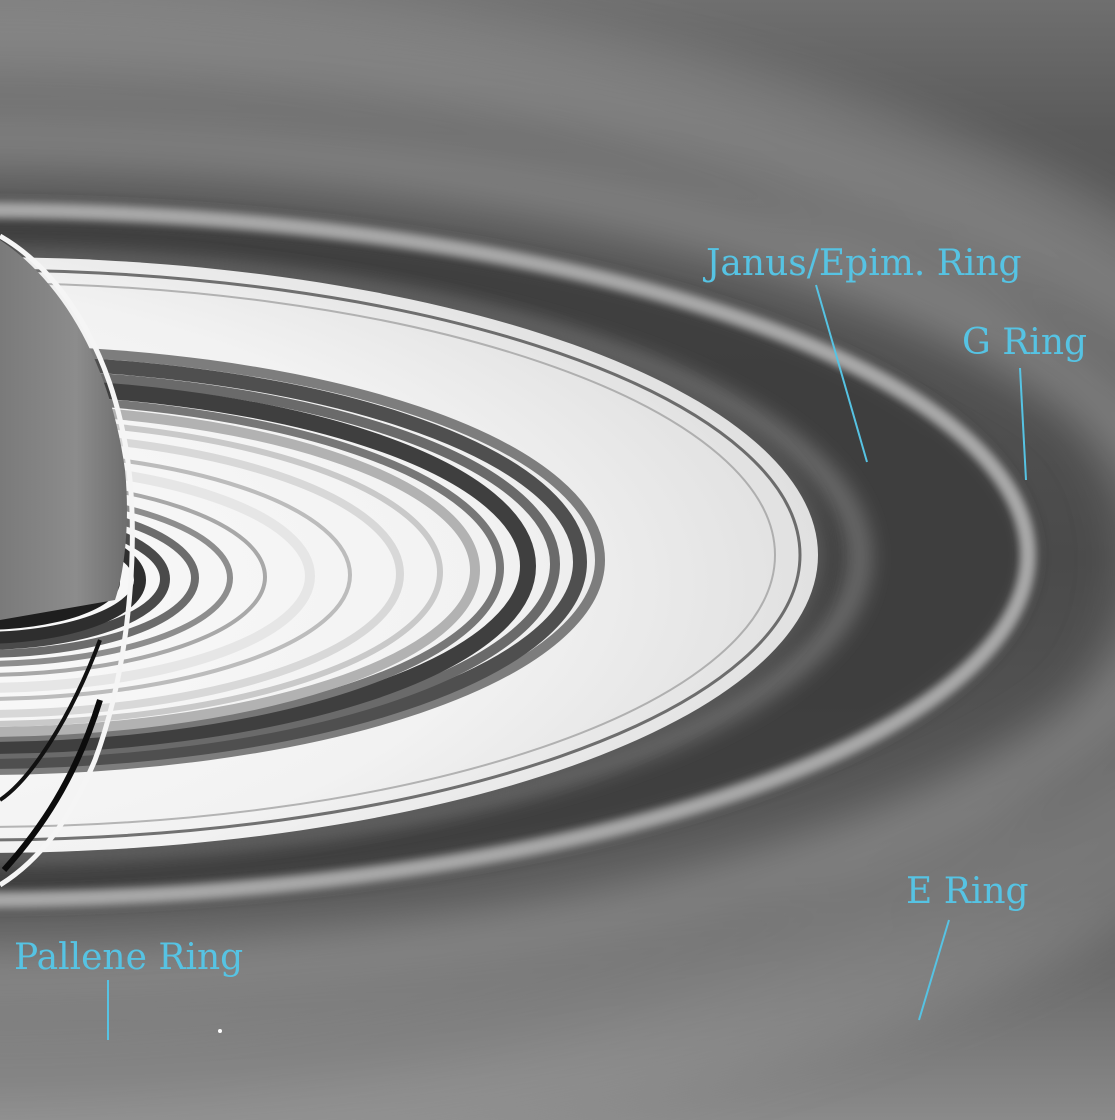  What do you see at coordinates (967, 892) in the screenshot?
I see `e-ring-label: E Ring` at bounding box center [967, 892].